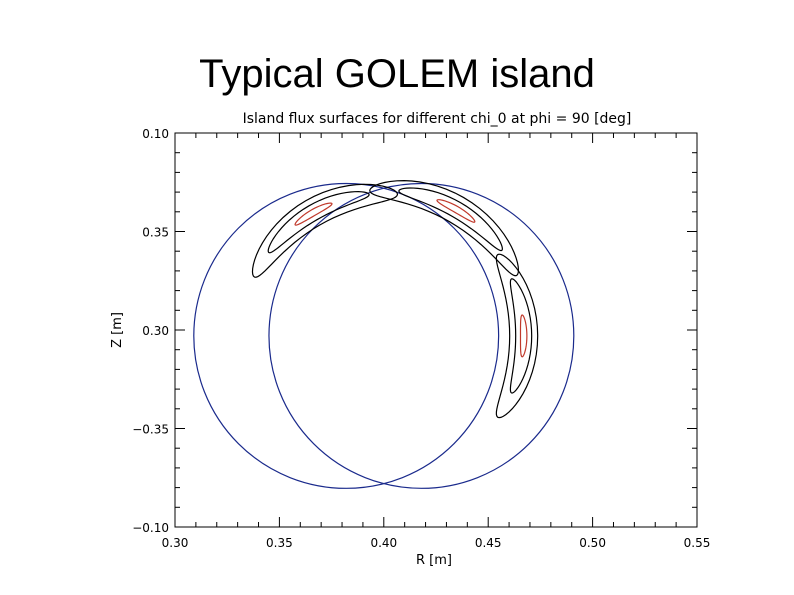  I want to click on x-tick-label: 0.35, so click(279, 543).